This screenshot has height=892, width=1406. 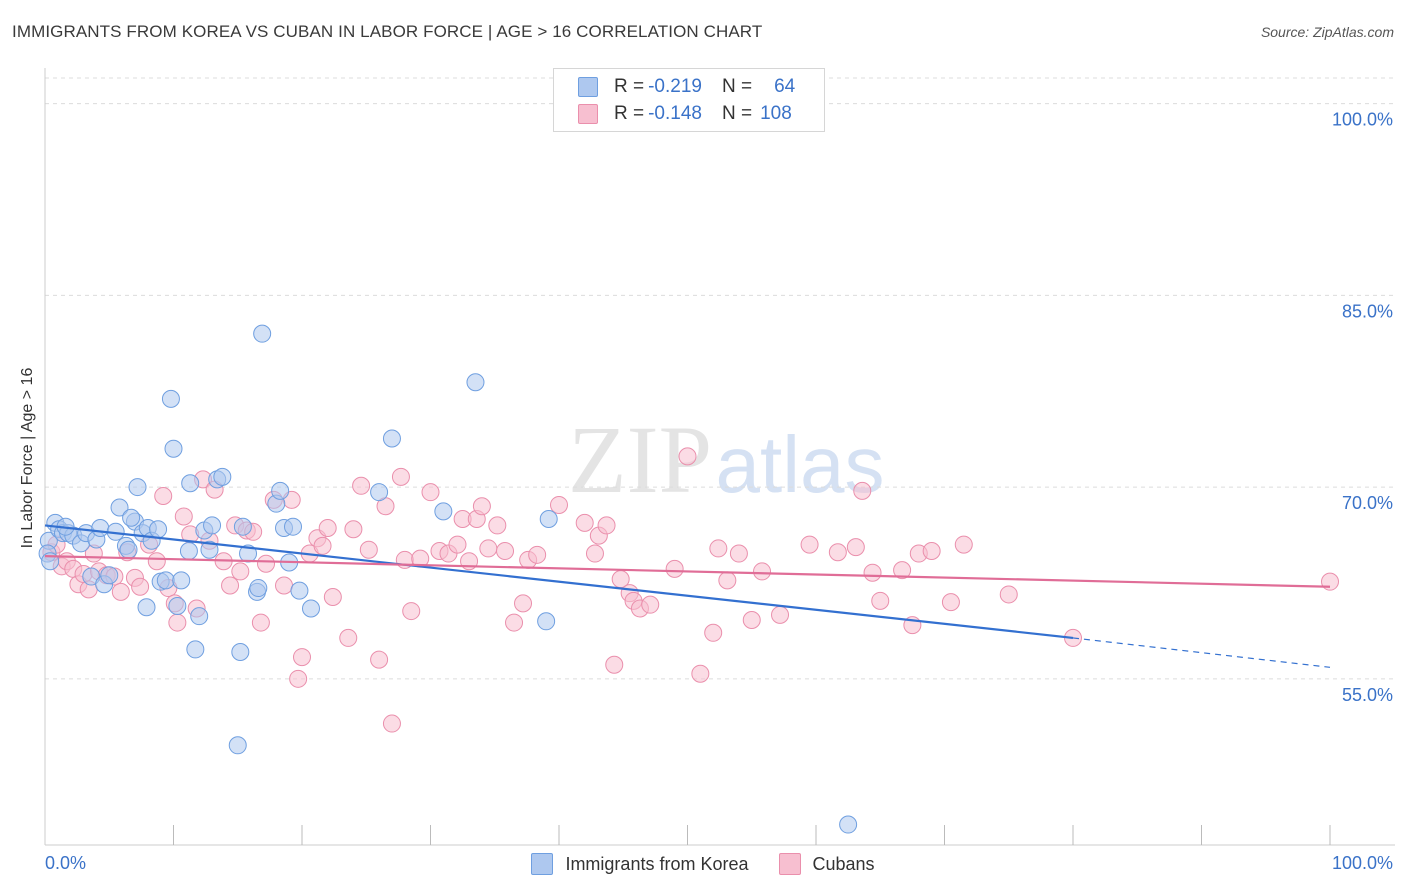 I want to click on korea-trend-line, so click(x=559, y=582).